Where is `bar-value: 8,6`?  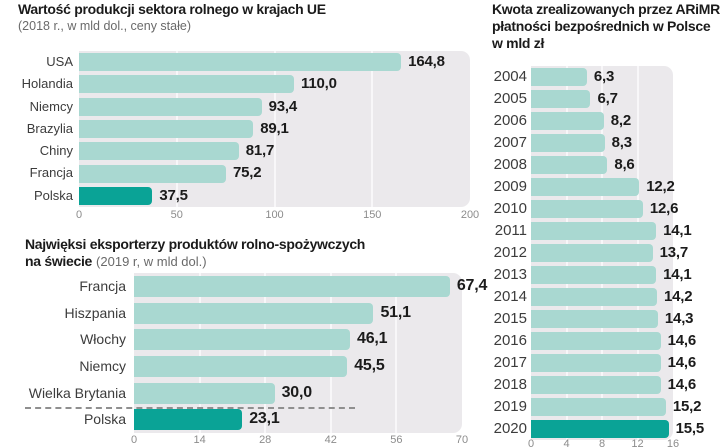 bar-value: 8,6 is located at coordinates (624, 164).